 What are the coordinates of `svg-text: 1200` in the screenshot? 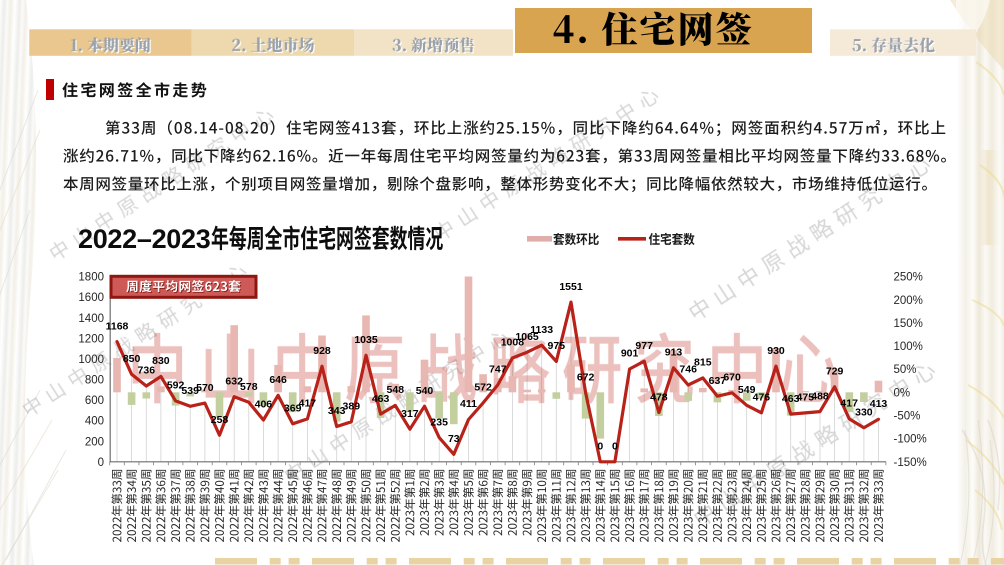 It's located at (91, 339).